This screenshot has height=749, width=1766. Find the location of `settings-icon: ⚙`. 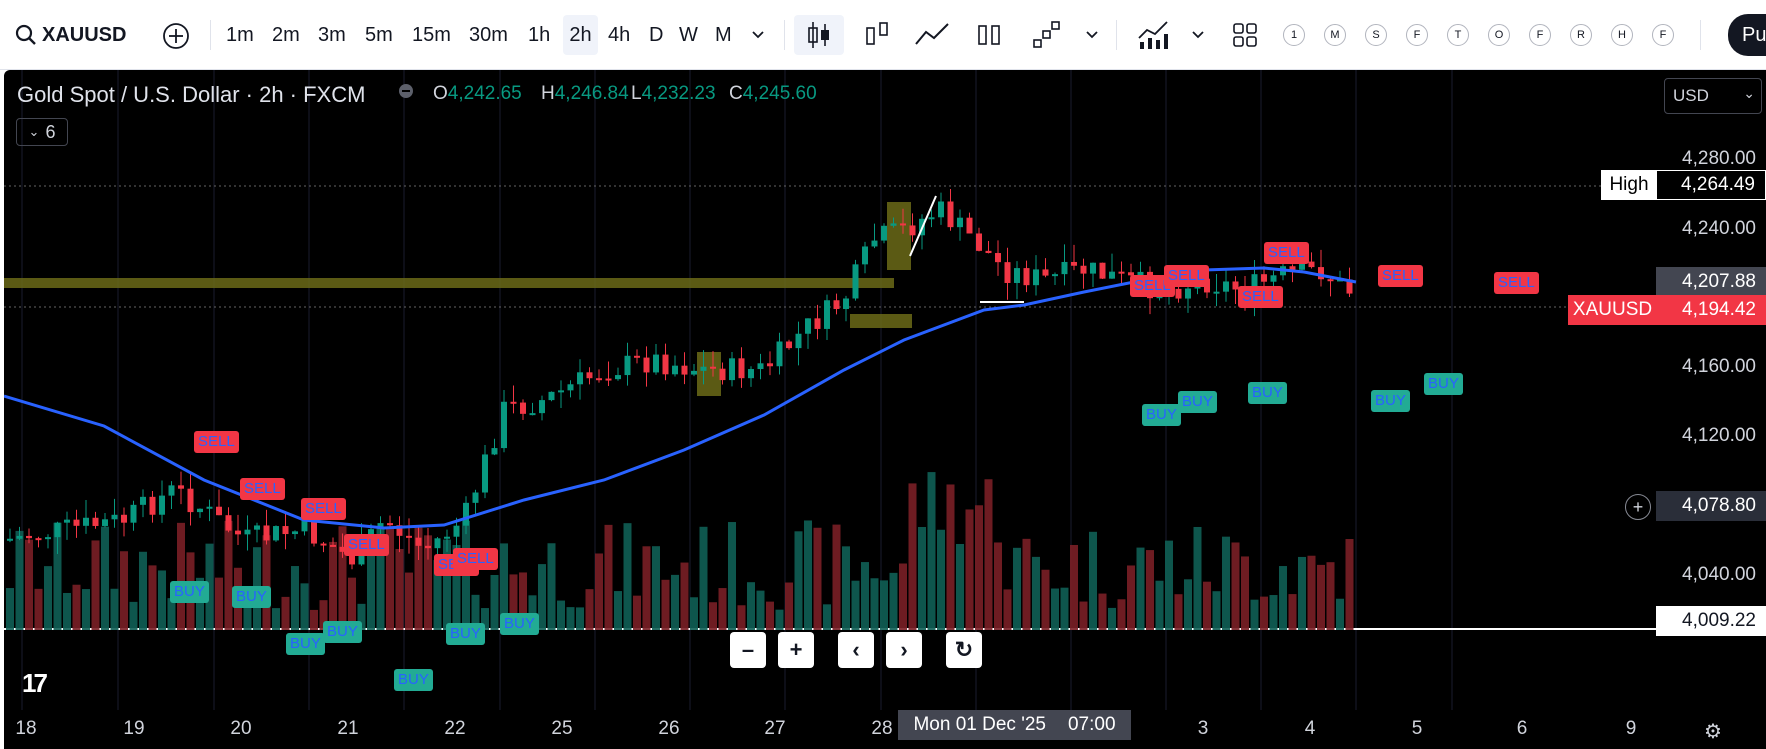

settings-icon: ⚙ is located at coordinates (1713, 732).